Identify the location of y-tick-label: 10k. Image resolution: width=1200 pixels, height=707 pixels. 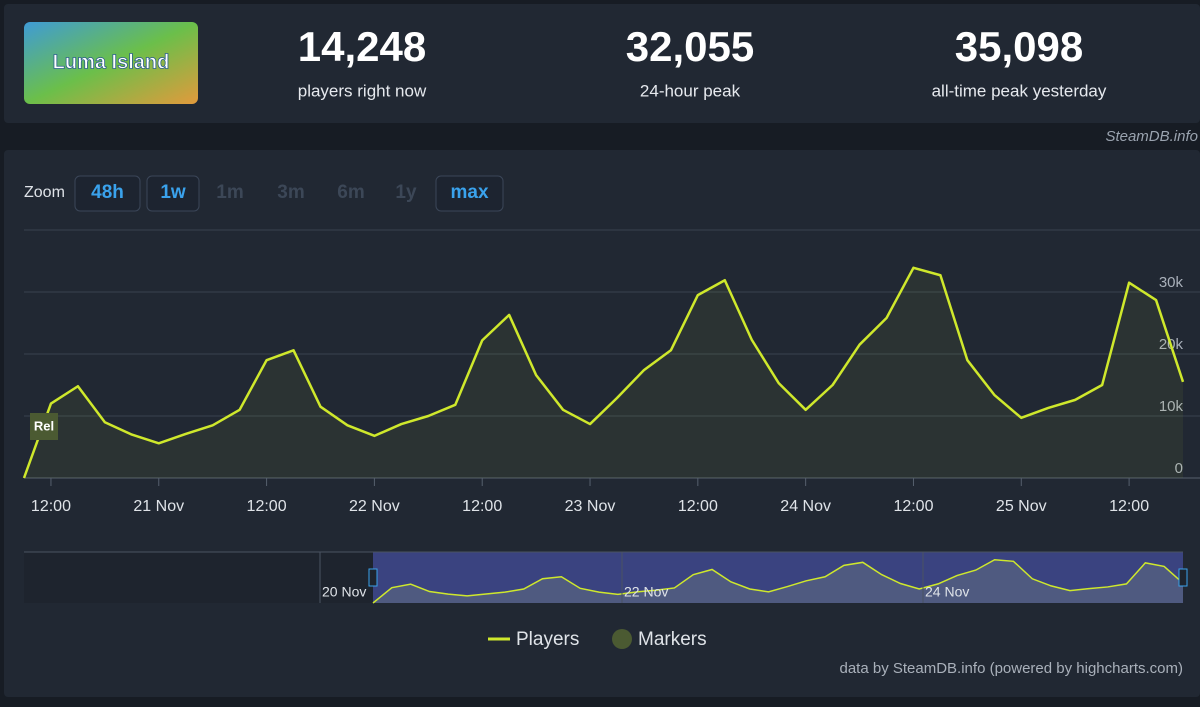
(1171, 406).